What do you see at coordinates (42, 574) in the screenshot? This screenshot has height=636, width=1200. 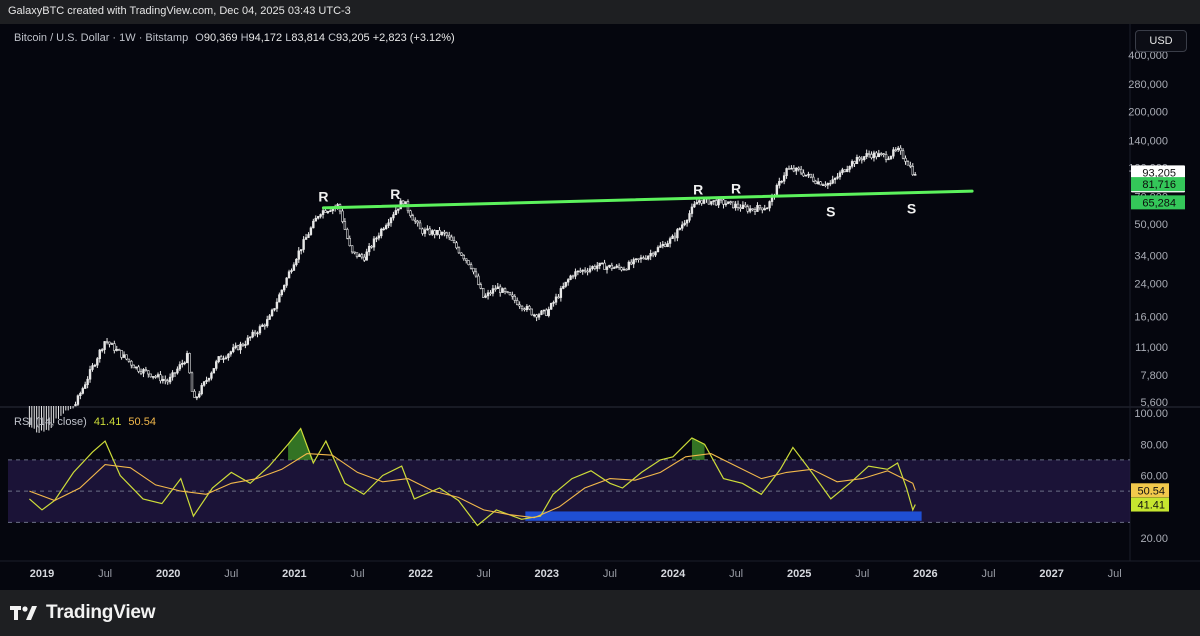 I see `time-axis-tick-label: 2019` at bounding box center [42, 574].